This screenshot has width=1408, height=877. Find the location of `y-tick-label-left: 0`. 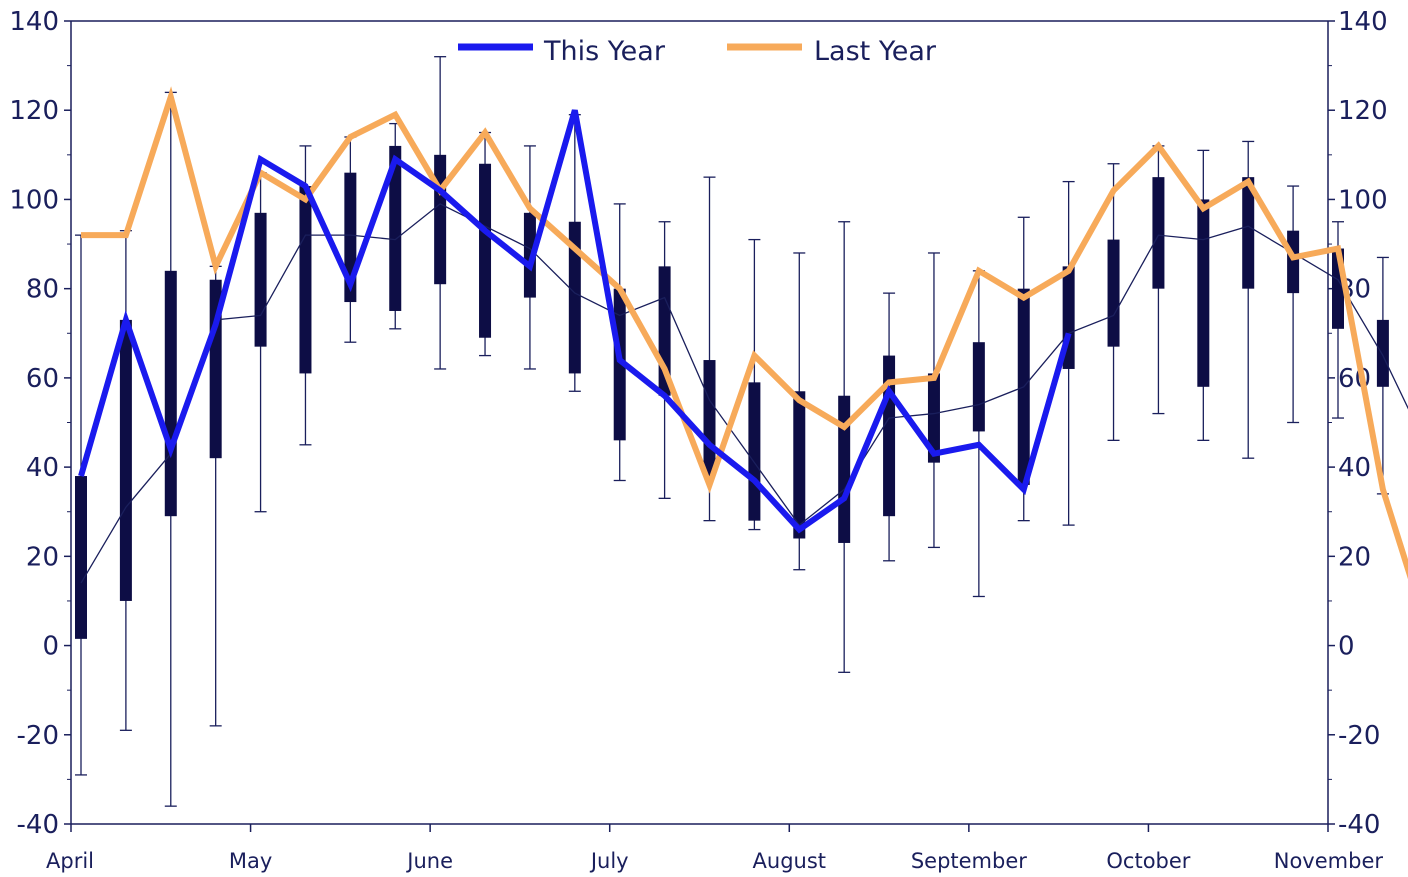

y-tick-label-left: 0 is located at coordinates (50, 647).